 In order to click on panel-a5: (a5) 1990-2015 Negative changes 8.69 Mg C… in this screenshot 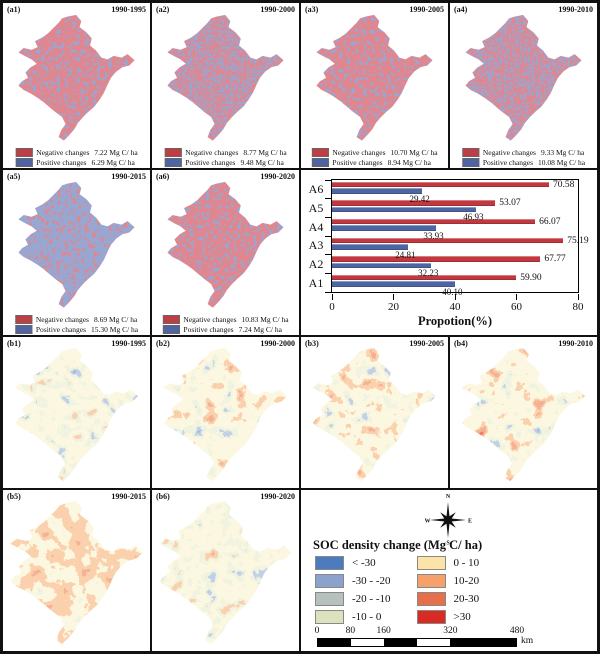, I will do `click(76, 252)`.